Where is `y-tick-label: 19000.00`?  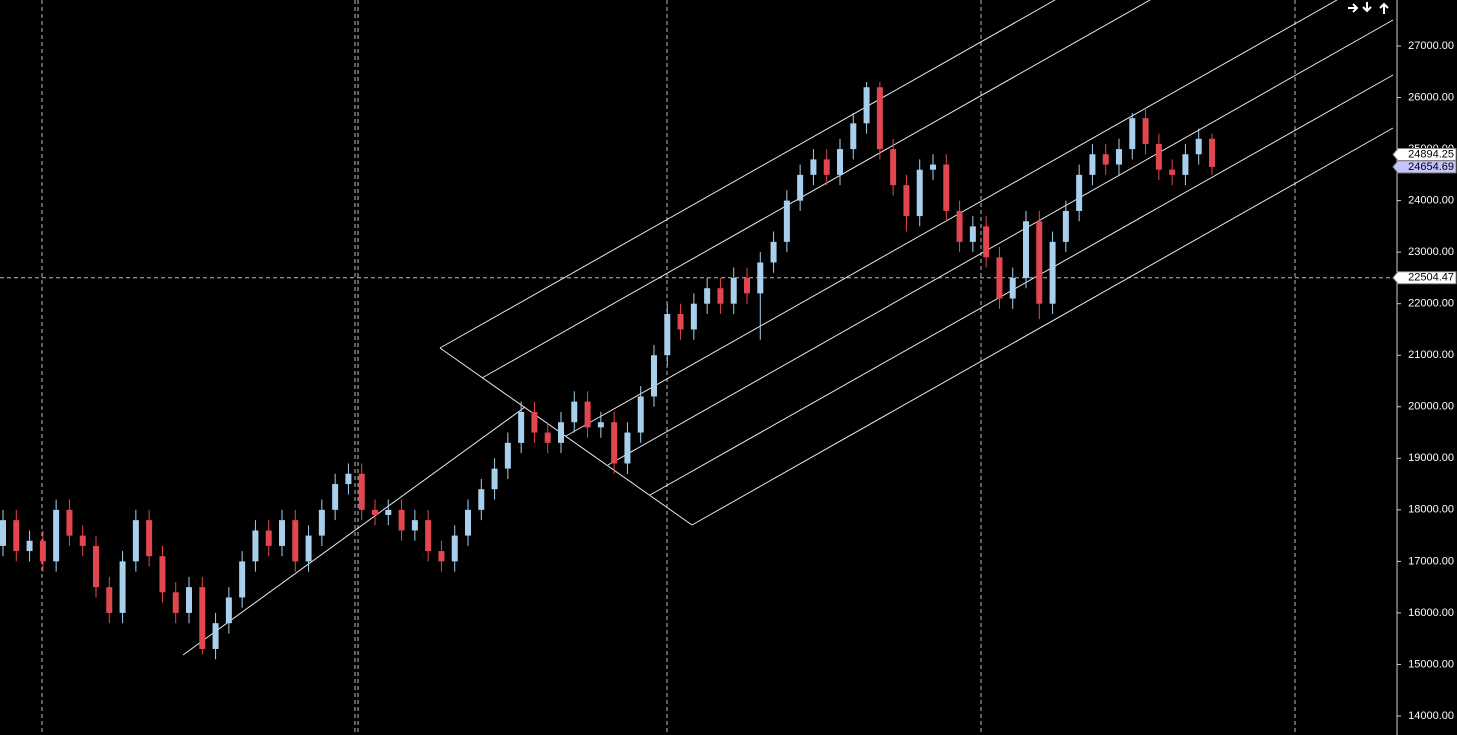 y-tick-label: 19000.00 is located at coordinates (1431, 458).